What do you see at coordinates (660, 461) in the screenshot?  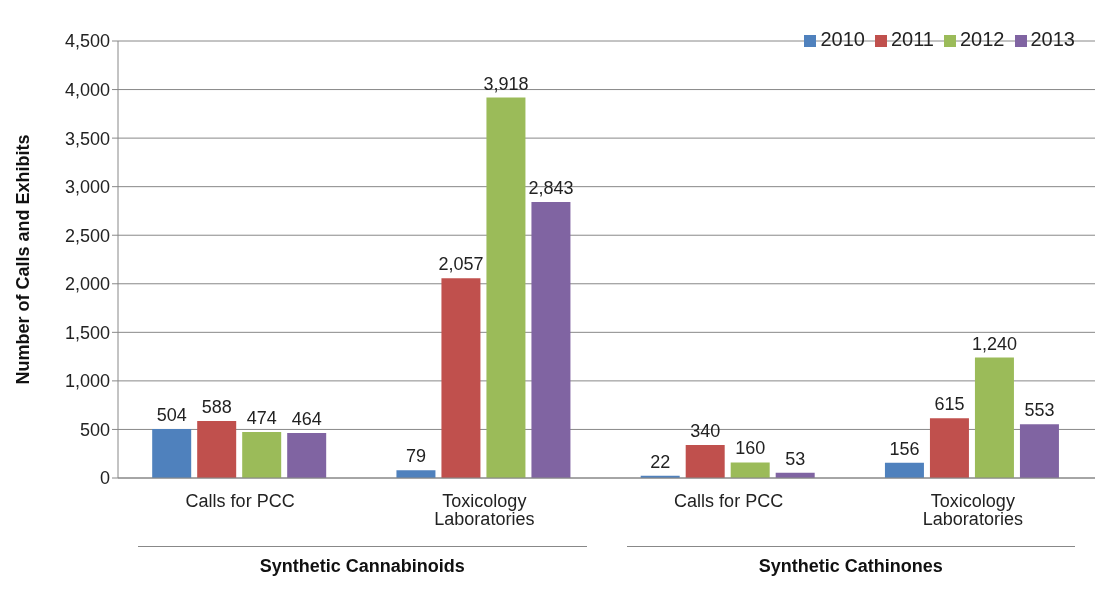 I see `data-label: 22` at bounding box center [660, 461].